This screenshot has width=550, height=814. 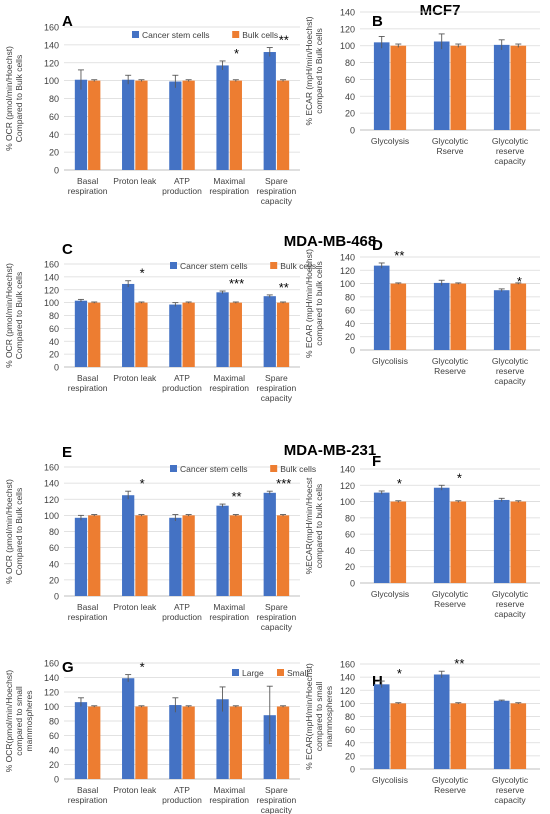 I want to click on x-tick-label: Maximal respiration, so click(x=229, y=612).